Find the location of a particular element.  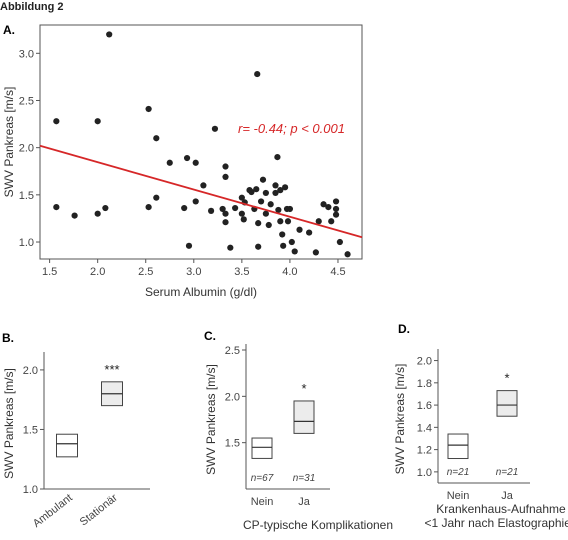

category-label-d: Ja is located at coordinates (507, 496).